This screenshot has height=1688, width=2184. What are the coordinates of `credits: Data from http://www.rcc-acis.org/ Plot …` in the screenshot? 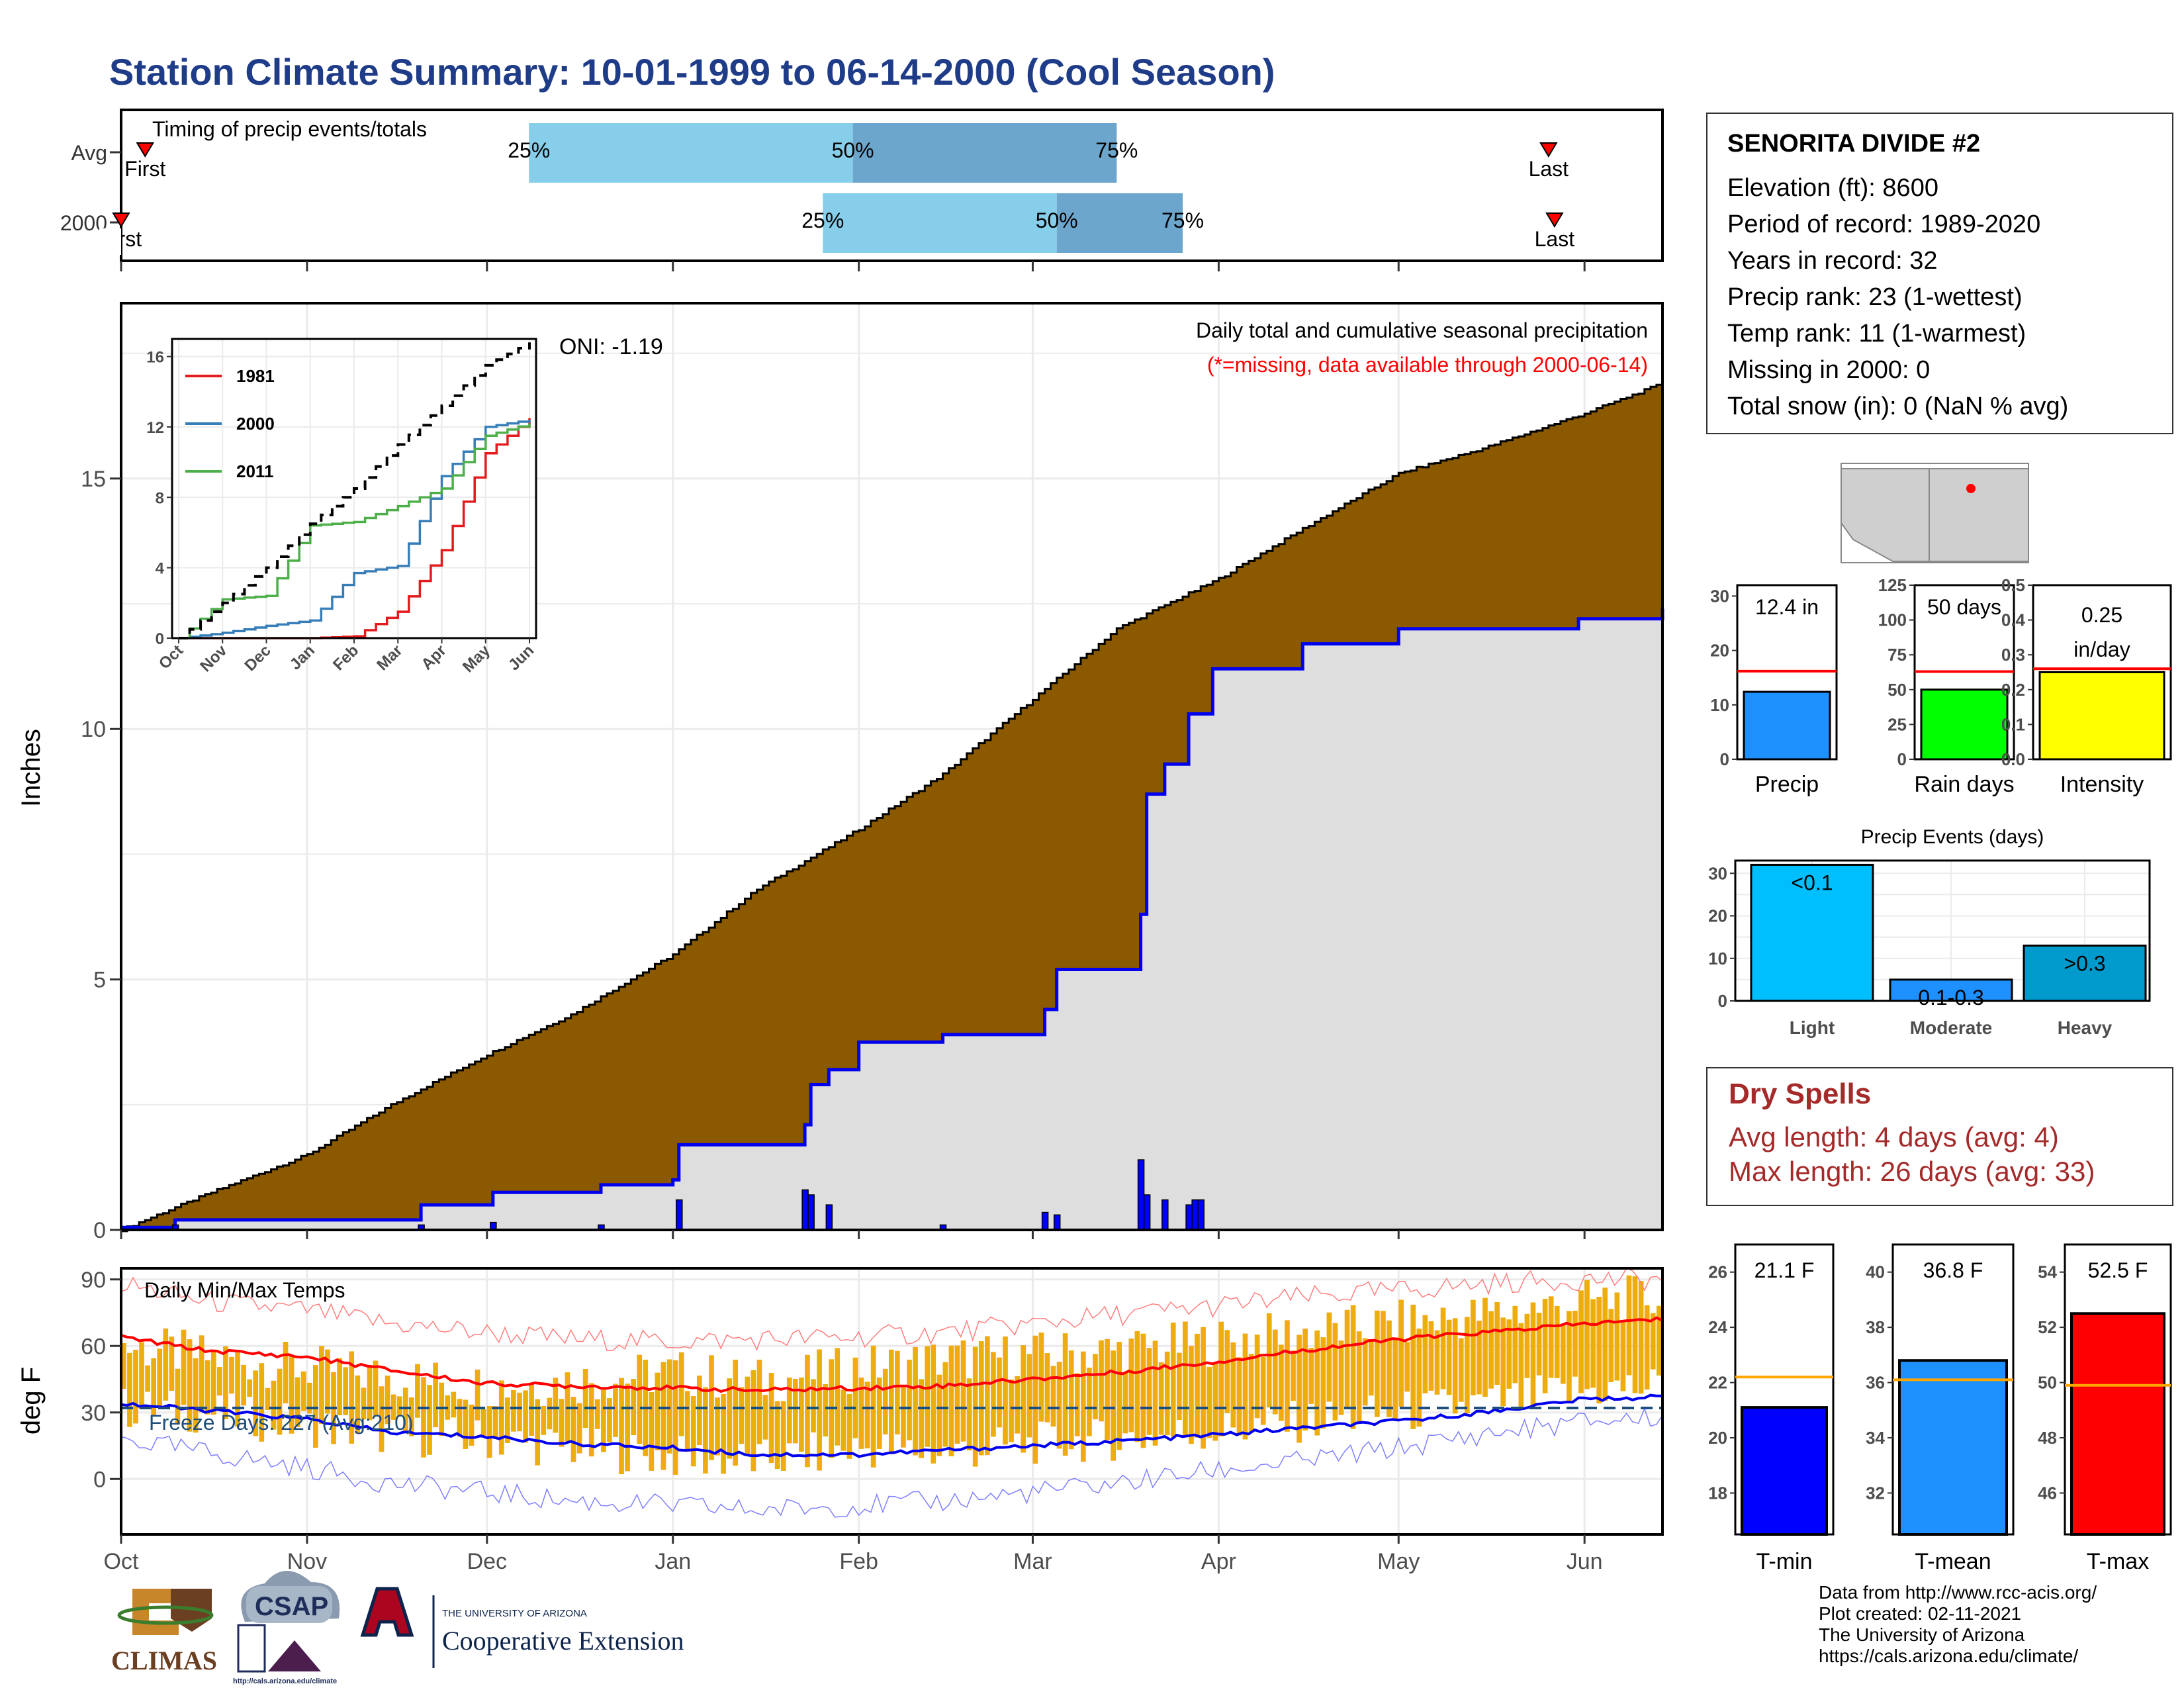 It's located at (1958, 1624).